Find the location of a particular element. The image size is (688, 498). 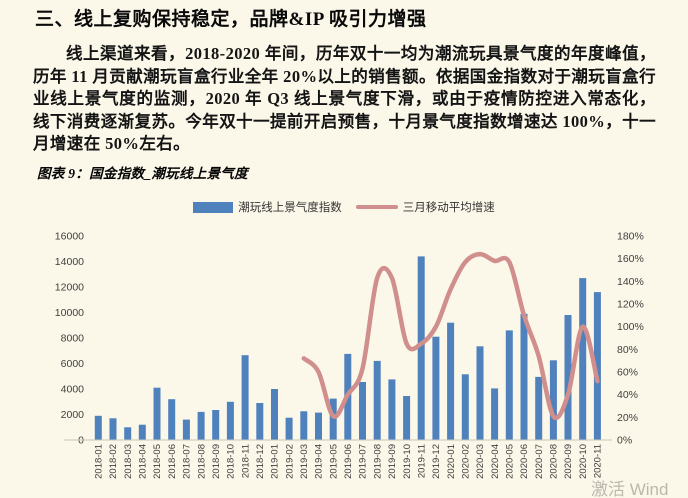

svg-text: 2019-05 is located at coordinates (333, 461).